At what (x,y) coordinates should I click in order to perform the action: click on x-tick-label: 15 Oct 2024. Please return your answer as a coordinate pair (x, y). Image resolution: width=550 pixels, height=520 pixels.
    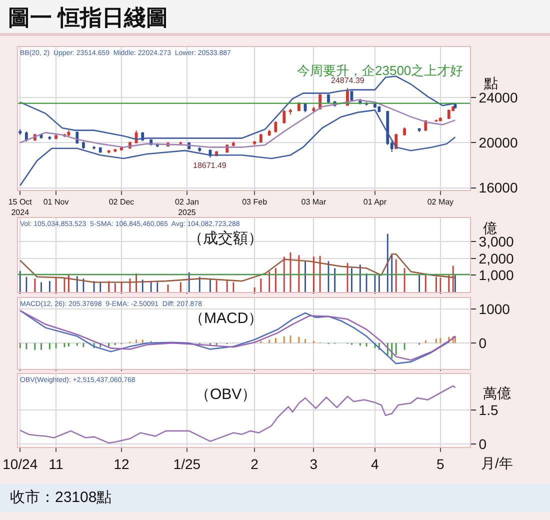
    Looking at the image, I should click on (20, 207).